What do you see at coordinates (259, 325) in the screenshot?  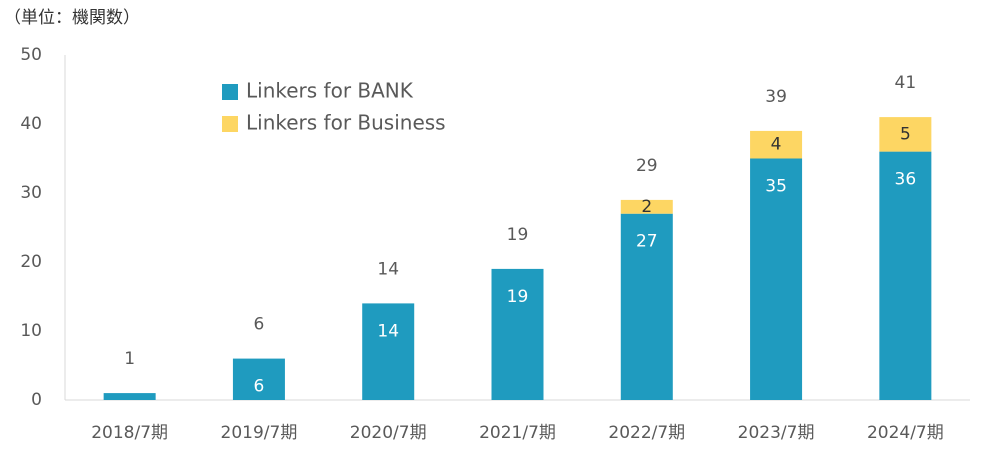 I see `total-label: 6` at bounding box center [259, 325].